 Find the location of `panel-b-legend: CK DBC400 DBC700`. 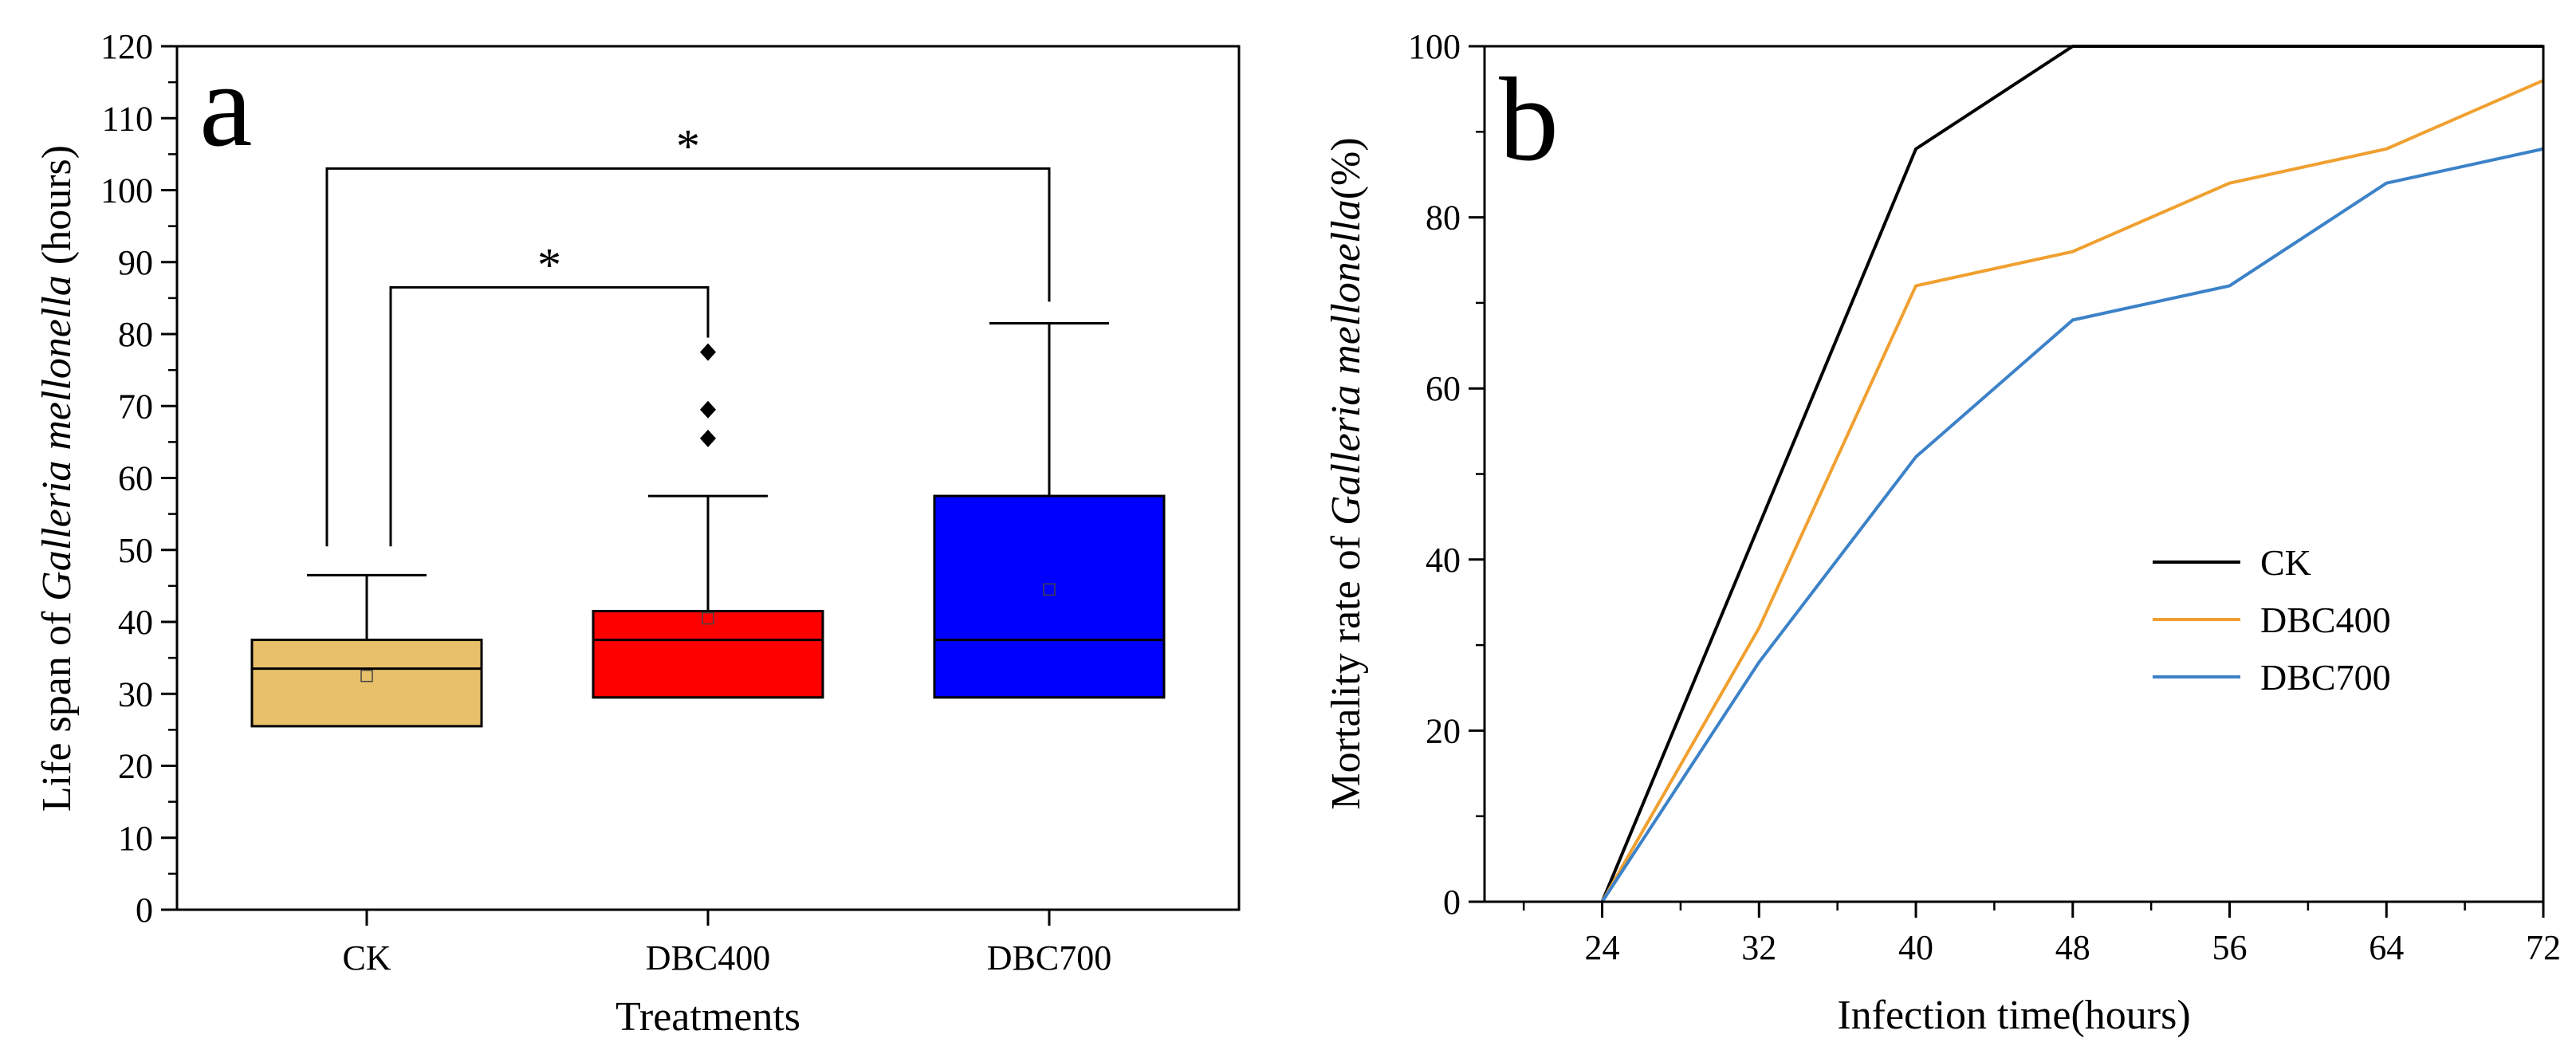

panel-b-legend: CK DBC400 DBC700 is located at coordinates (2272, 620).